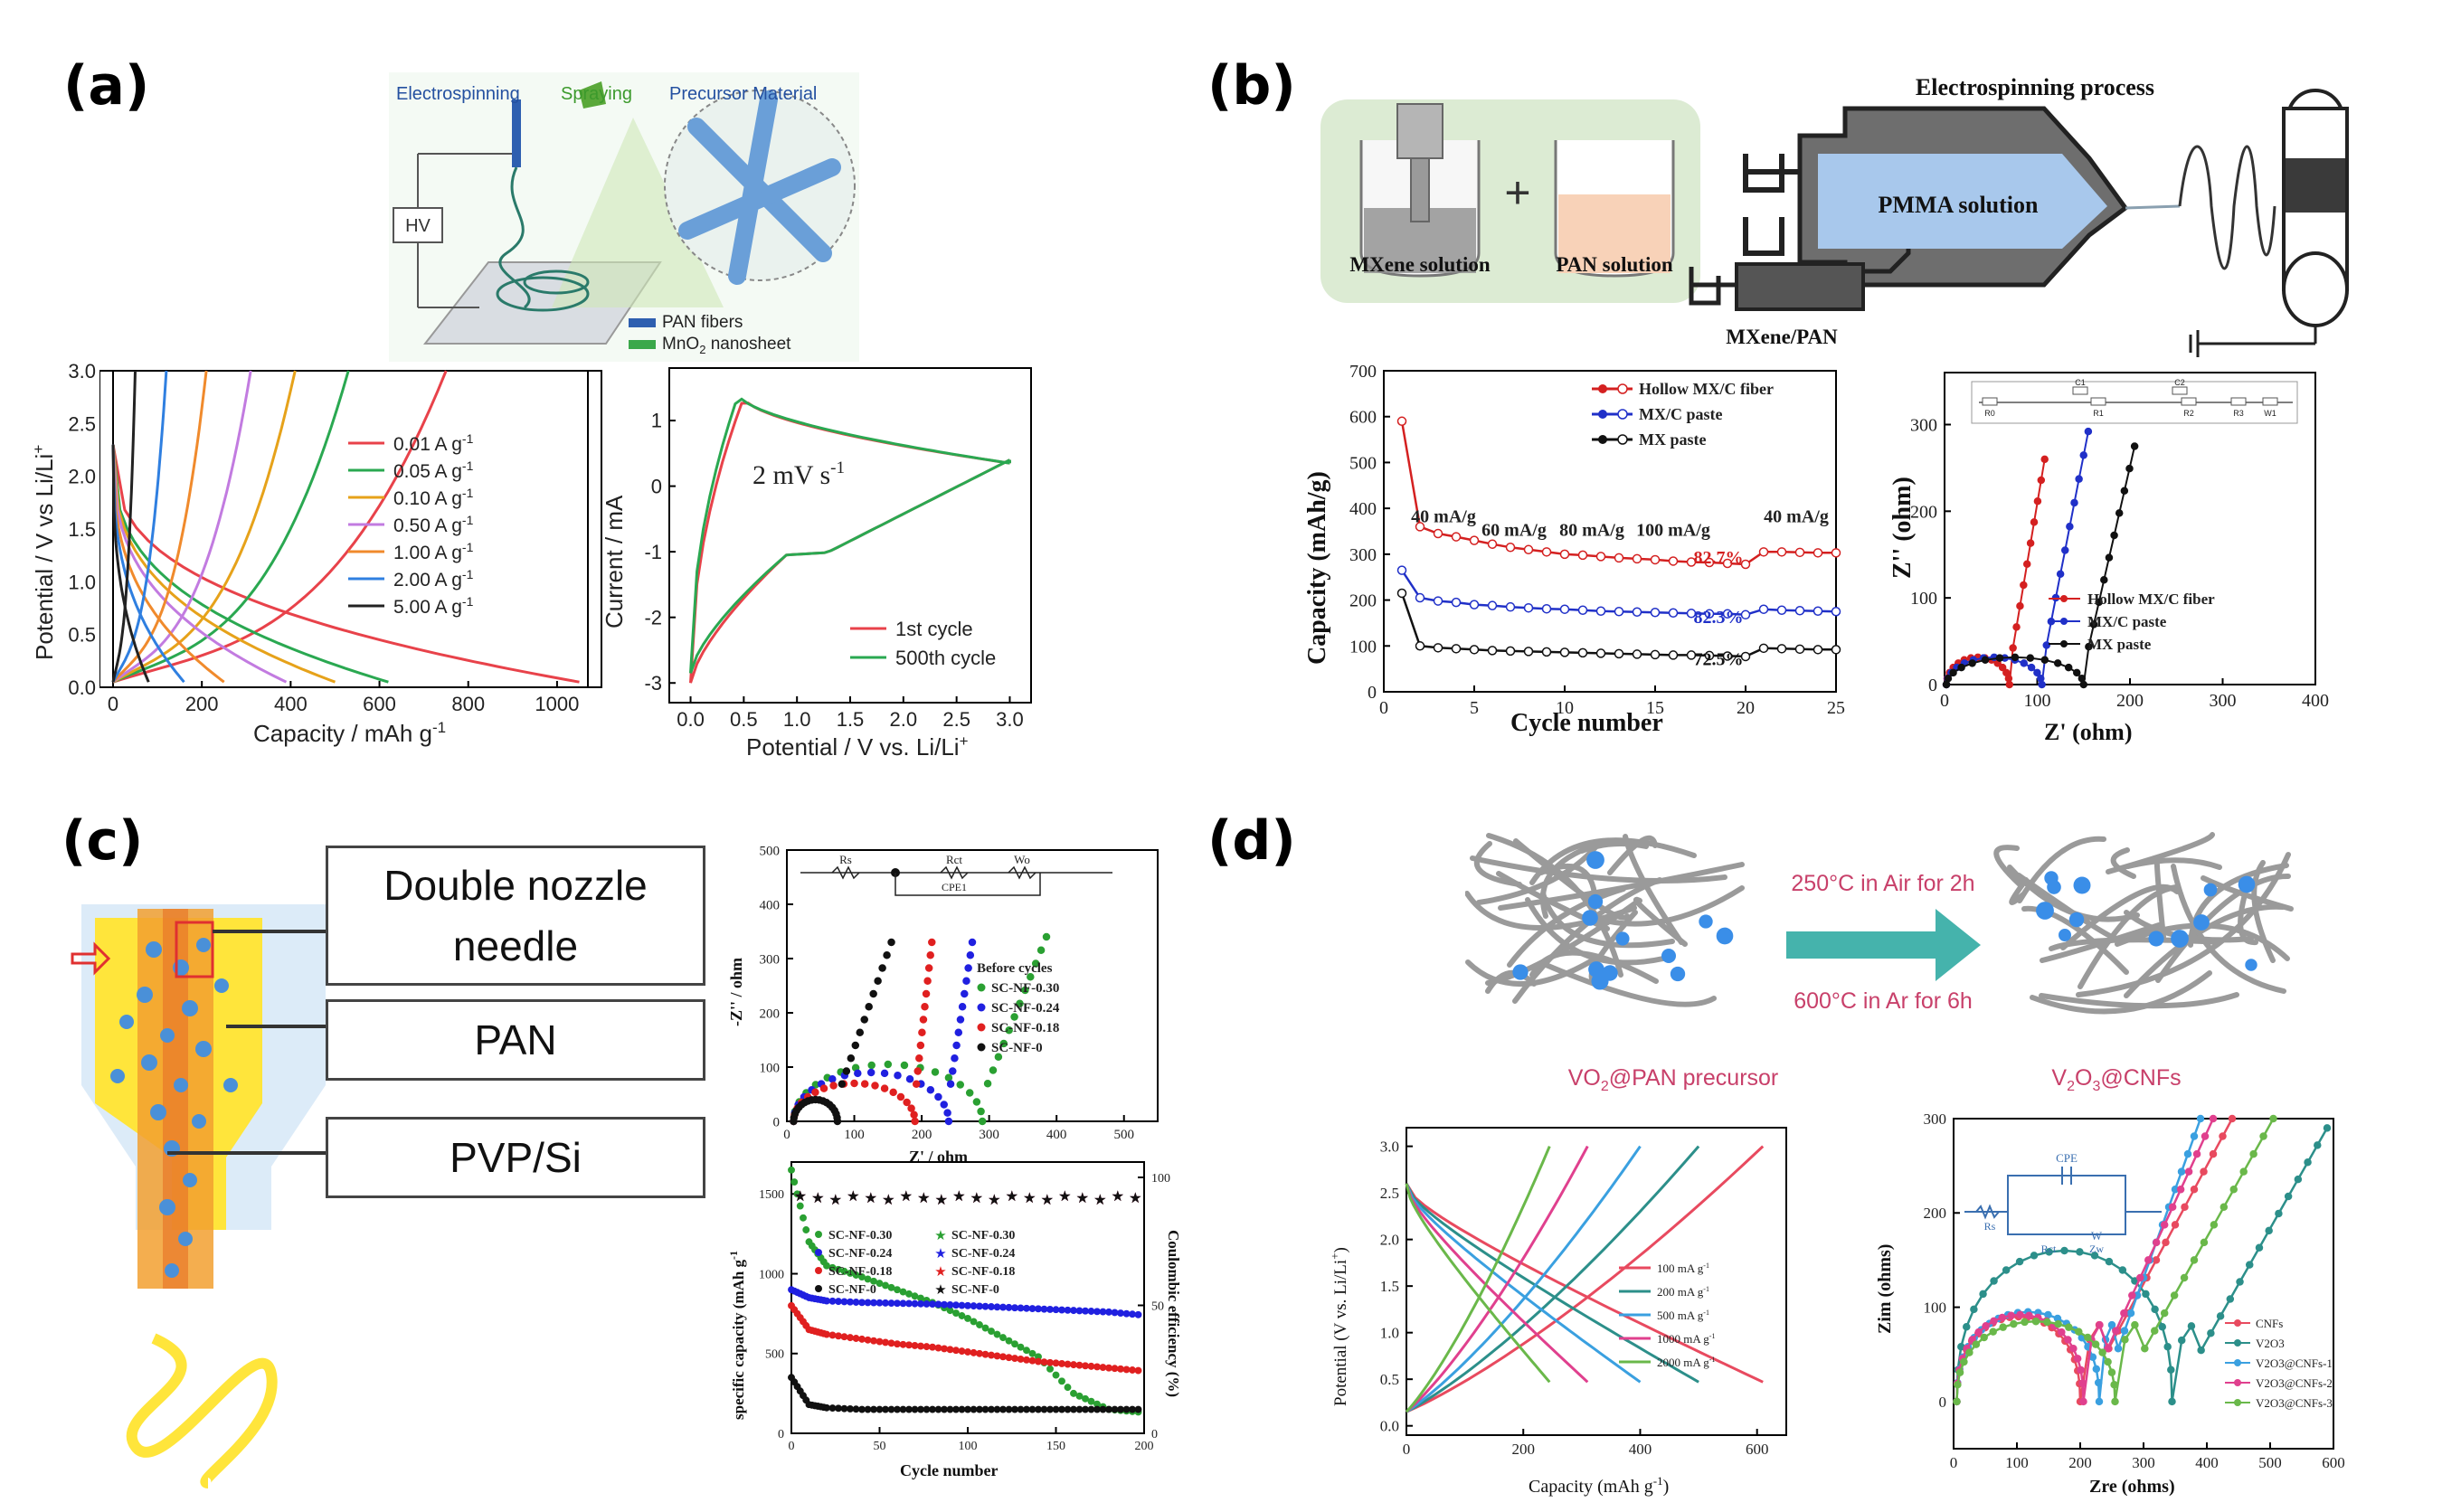  Describe the element at coordinates (653, 683) in the screenshot. I see `a-cv-ytick-label: -3` at that location.